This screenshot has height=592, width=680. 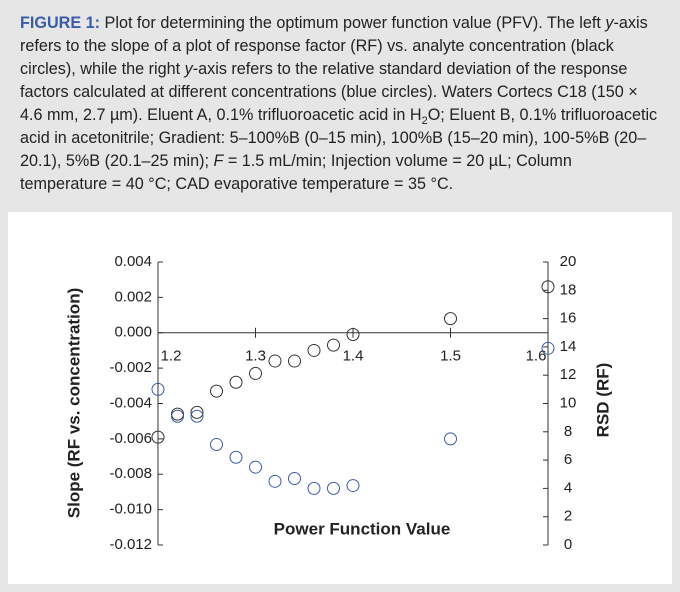 I want to click on y2-tick-label: 6, so click(x=568, y=459).